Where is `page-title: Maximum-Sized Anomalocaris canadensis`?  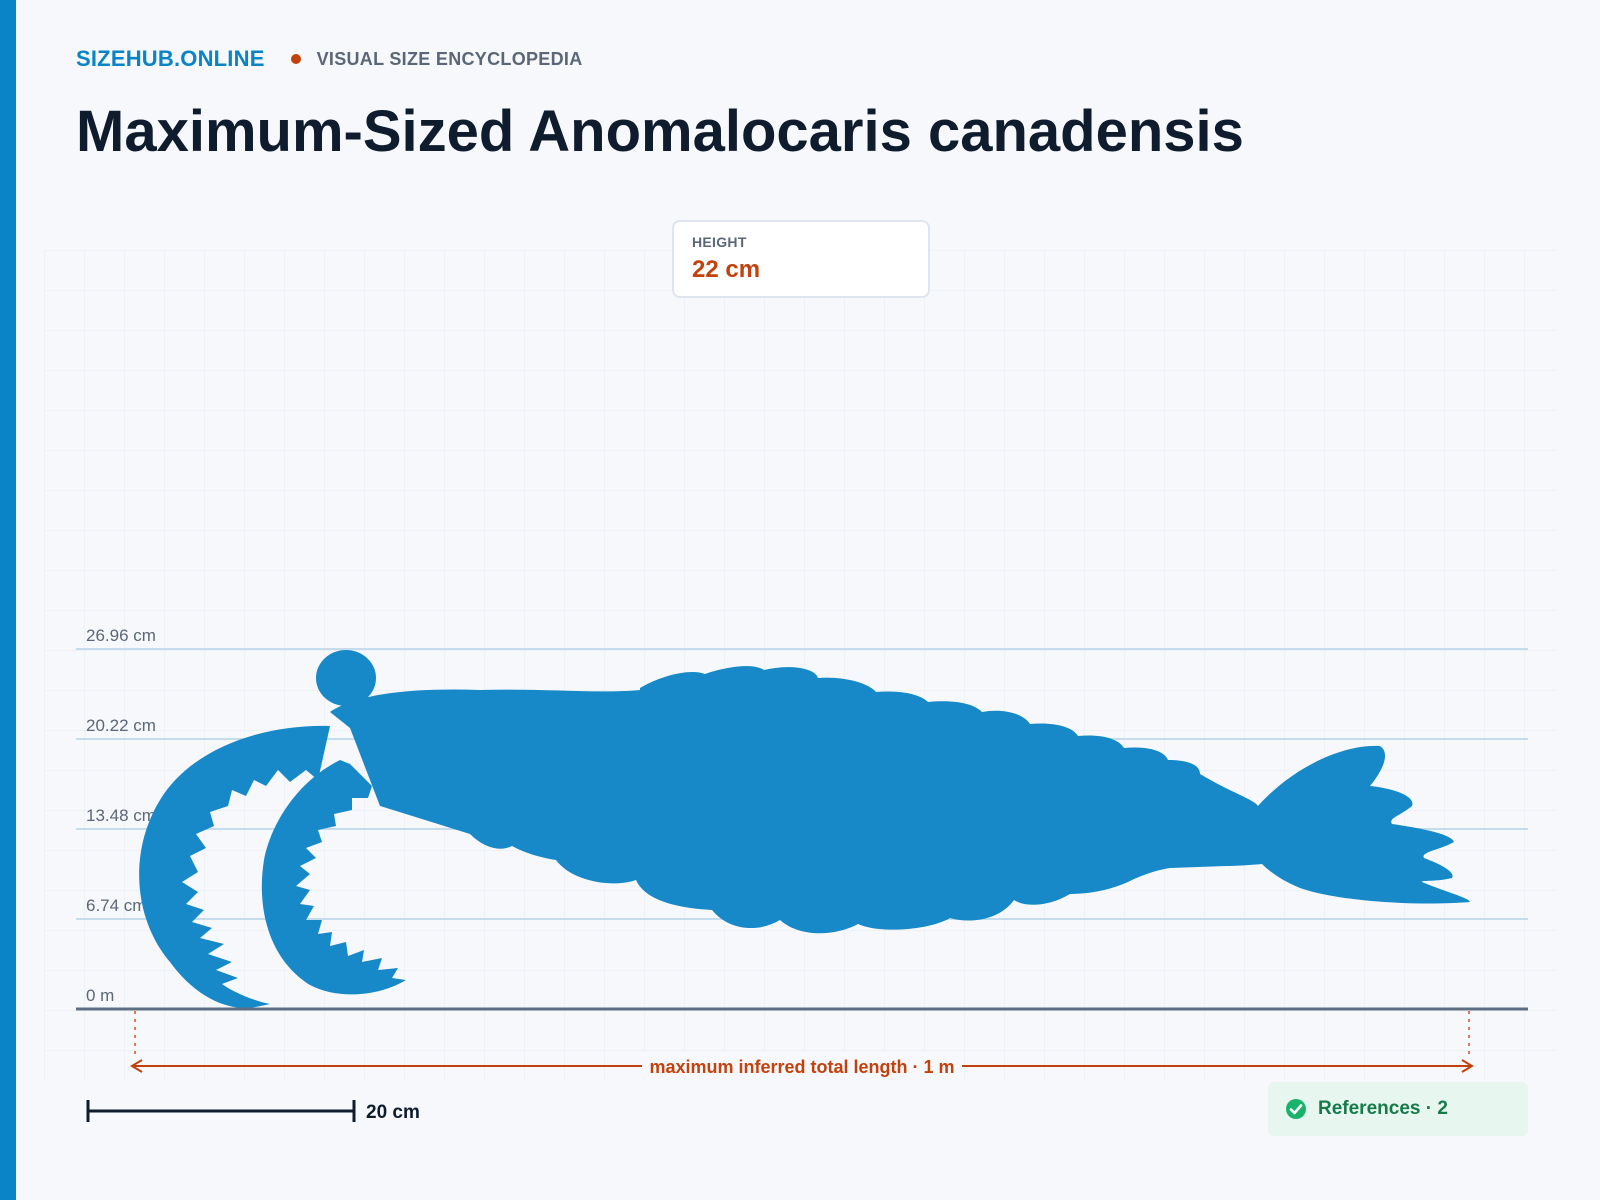 page-title: Maximum-Sized Anomalocaris canadensis is located at coordinates (660, 131).